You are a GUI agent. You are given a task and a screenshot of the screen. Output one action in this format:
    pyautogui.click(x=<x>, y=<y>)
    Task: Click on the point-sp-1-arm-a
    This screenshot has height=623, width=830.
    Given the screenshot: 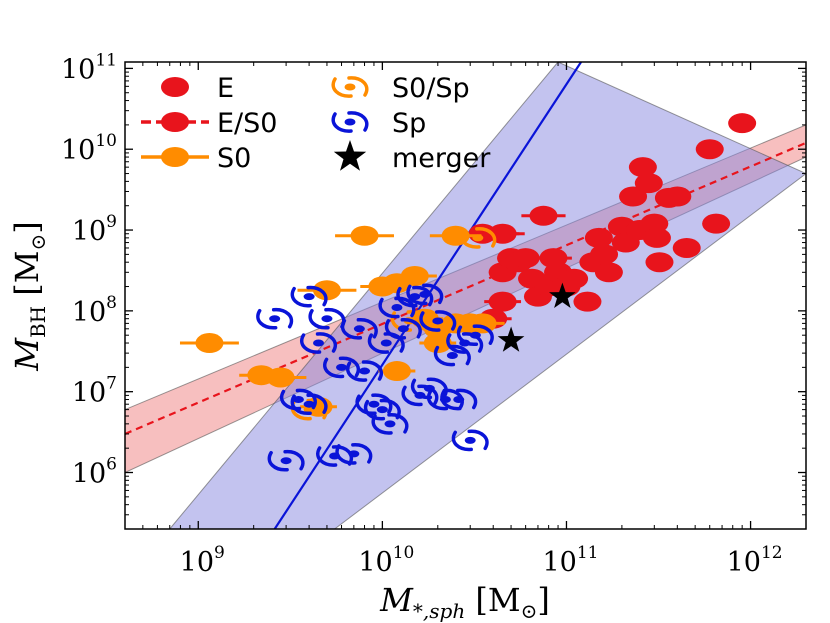 What is the action you would take?
    pyautogui.click(x=278, y=461)
    